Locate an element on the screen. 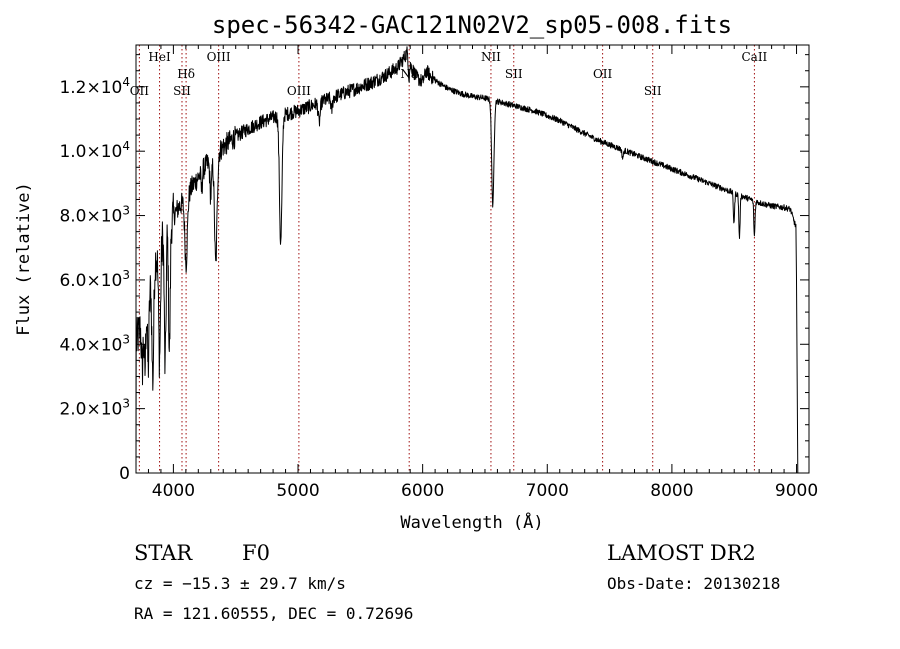 This screenshot has height=649, width=900. spectral-marker-label: HeI is located at coordinates (159, 57).